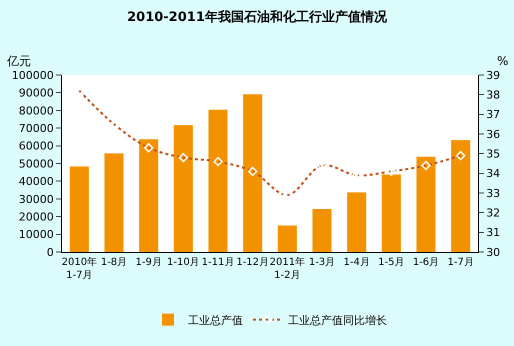 Image resolution: width=514 pixels, height=346 pixels. What do you see at coordinates (218, 262) in the screenshot?
I see `x-tick-label: 1-11月` at bounding box center [218, 262].